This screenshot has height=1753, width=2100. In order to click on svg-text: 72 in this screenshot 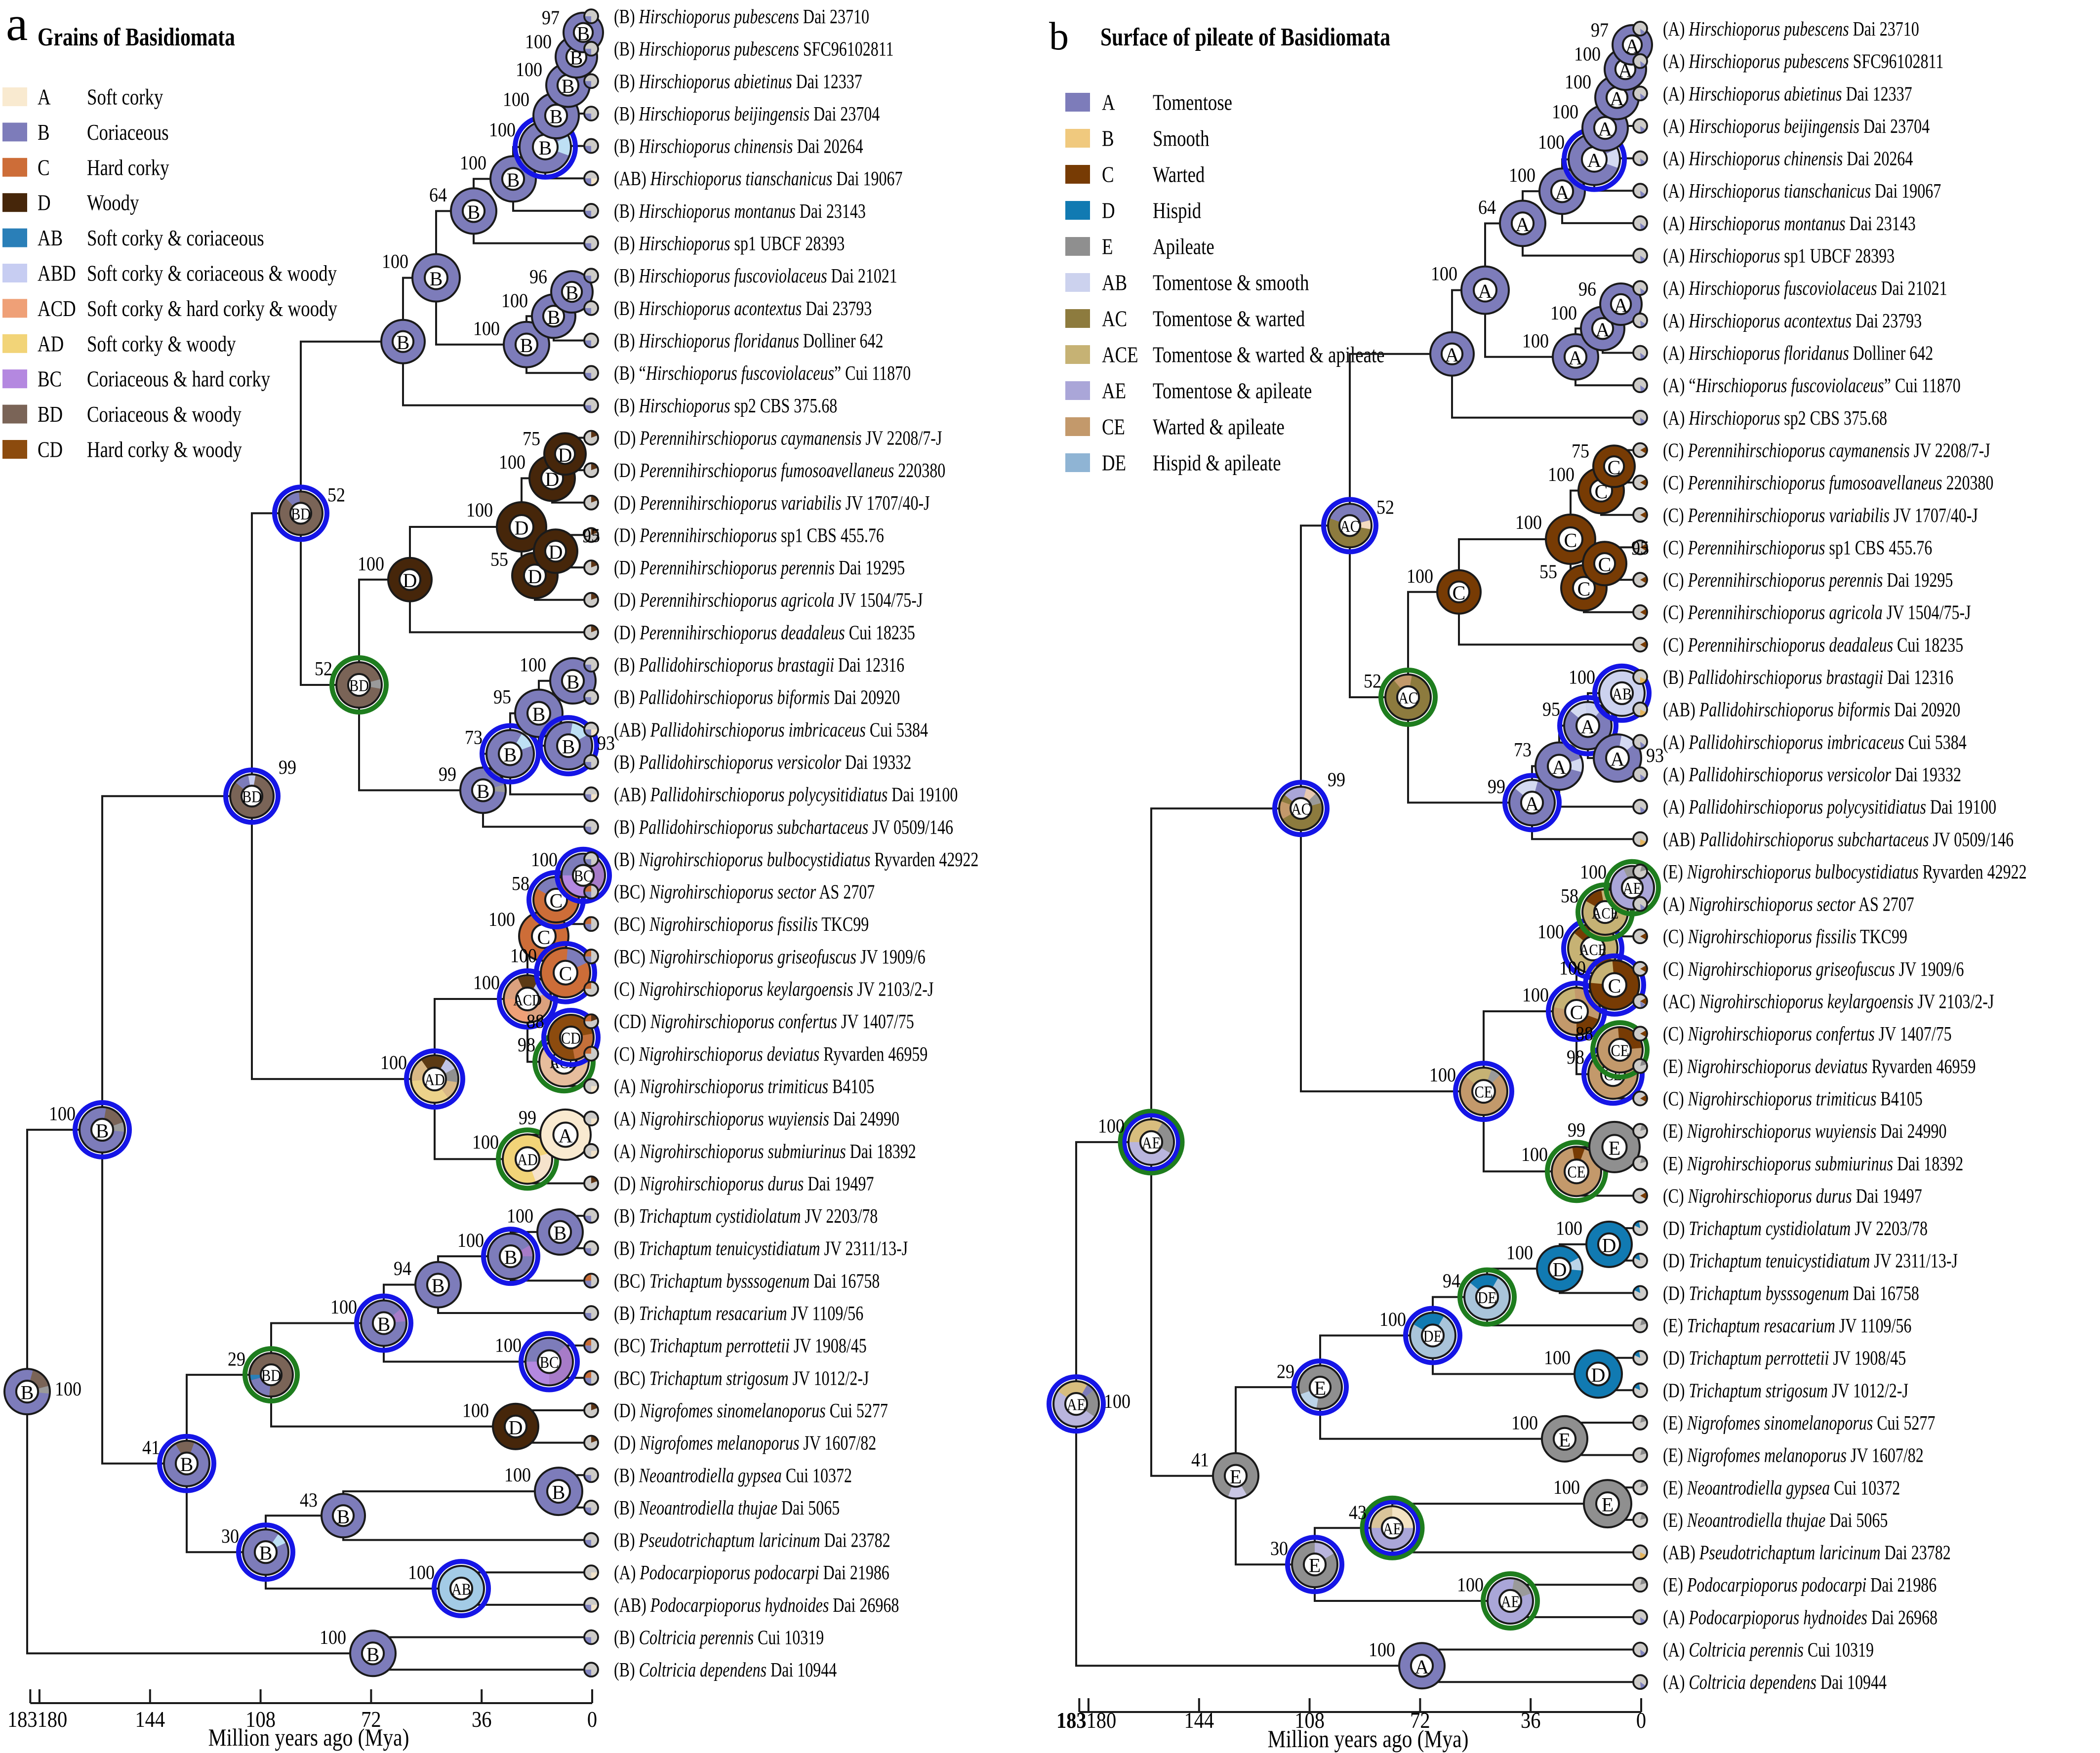, I will do `click(1420, 1720)`.